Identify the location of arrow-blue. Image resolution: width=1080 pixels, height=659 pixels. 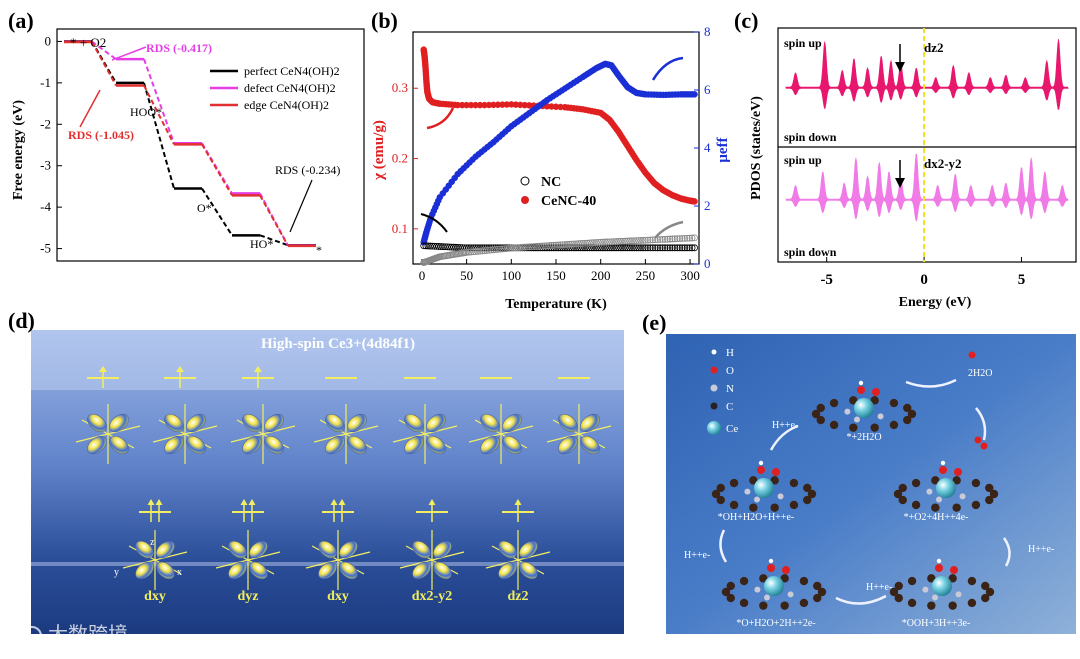
(667, 68).